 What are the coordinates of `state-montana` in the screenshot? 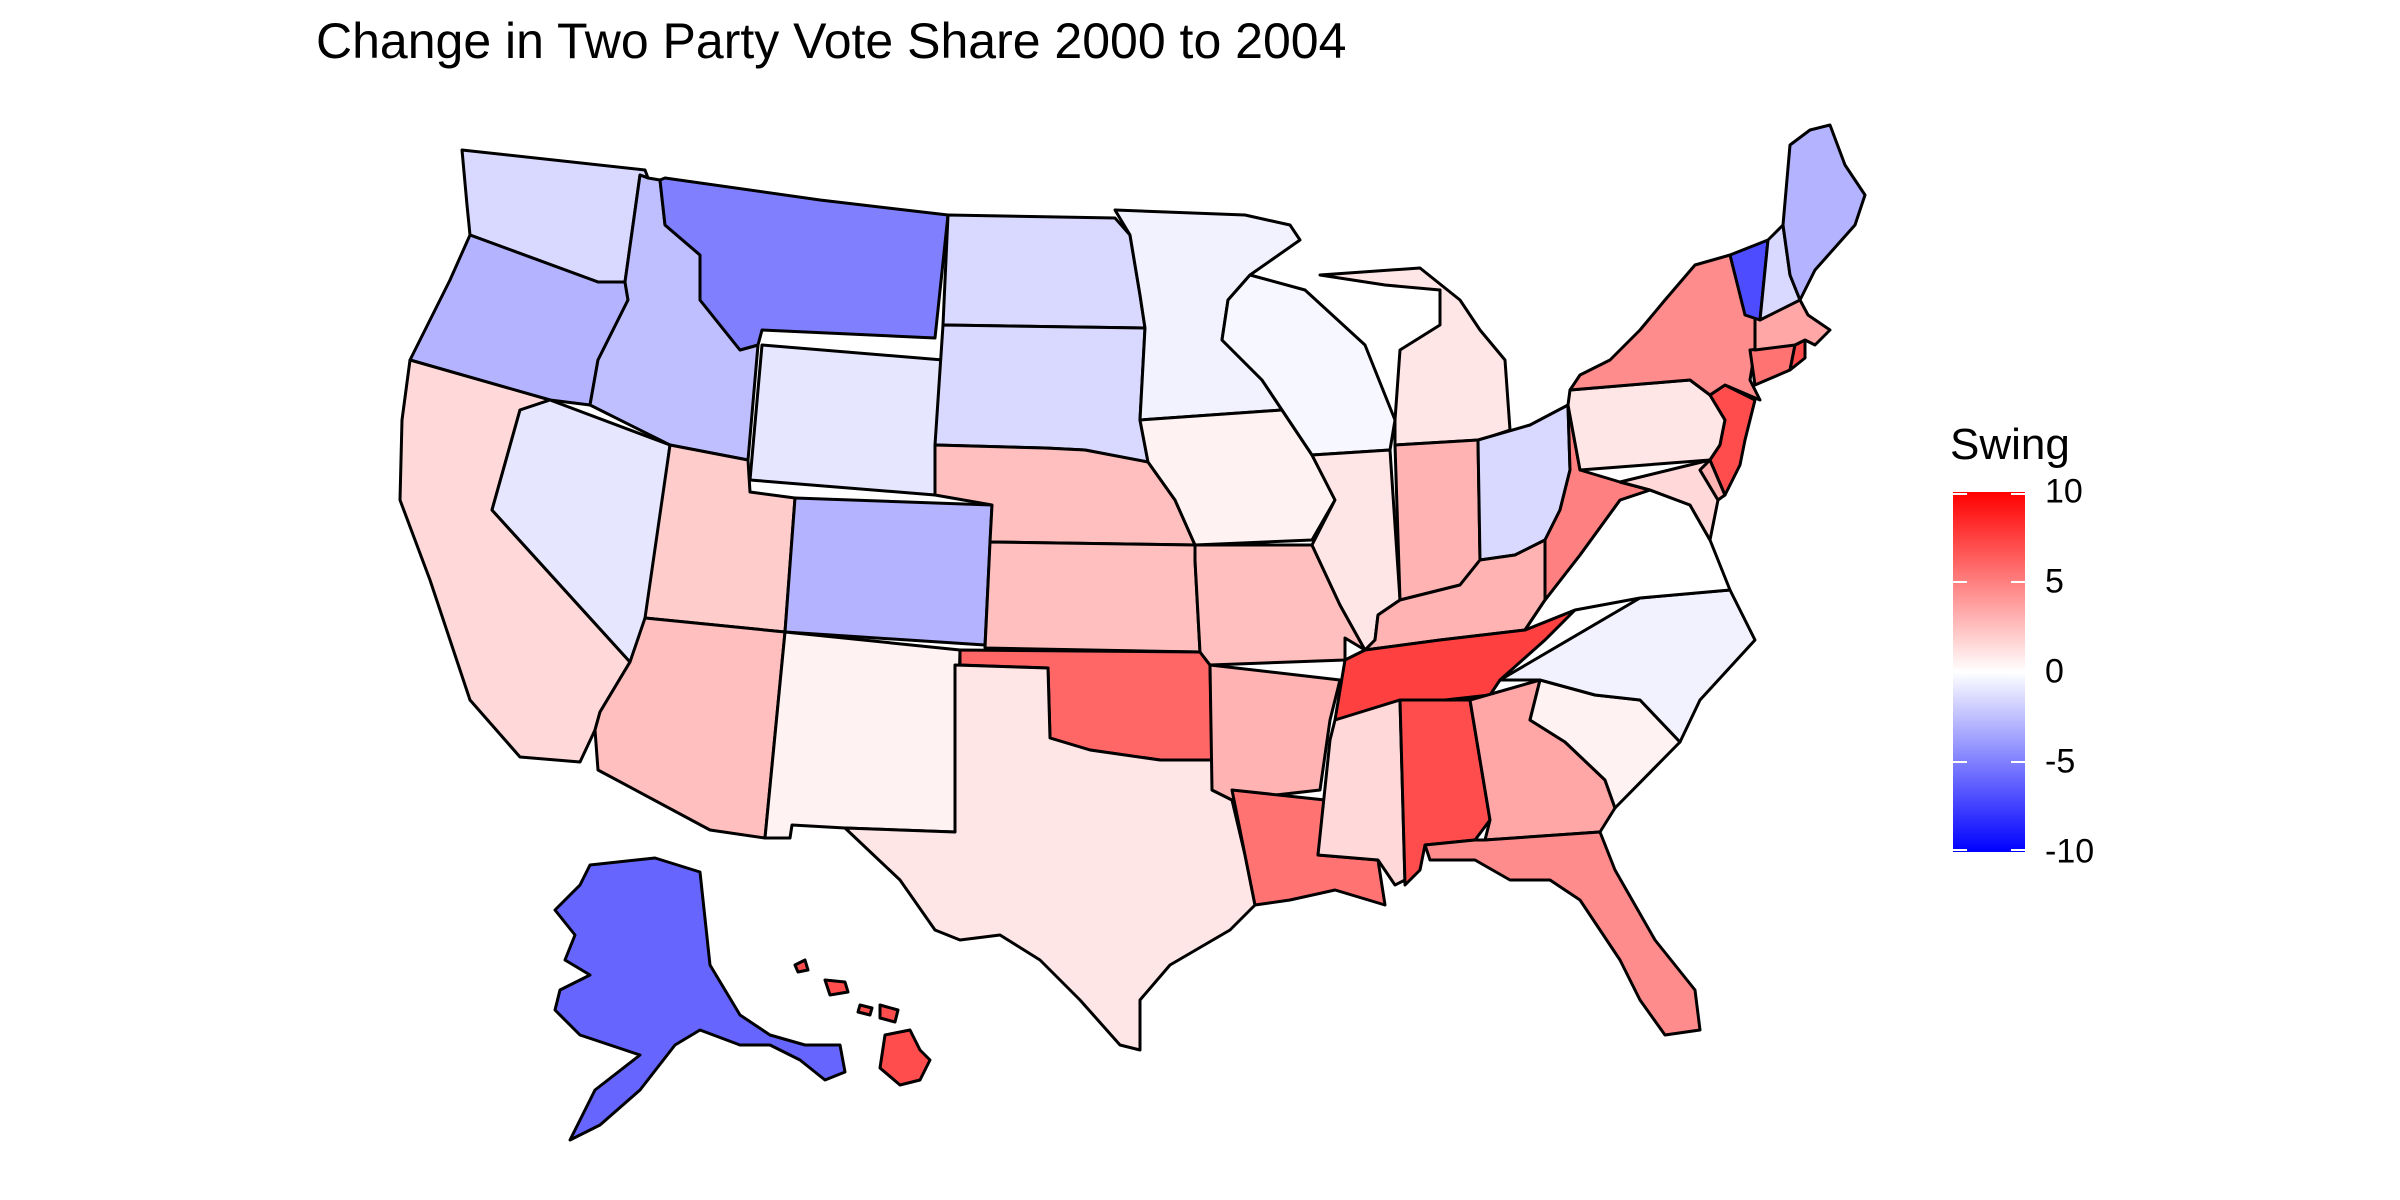 It's located at (804, 264).